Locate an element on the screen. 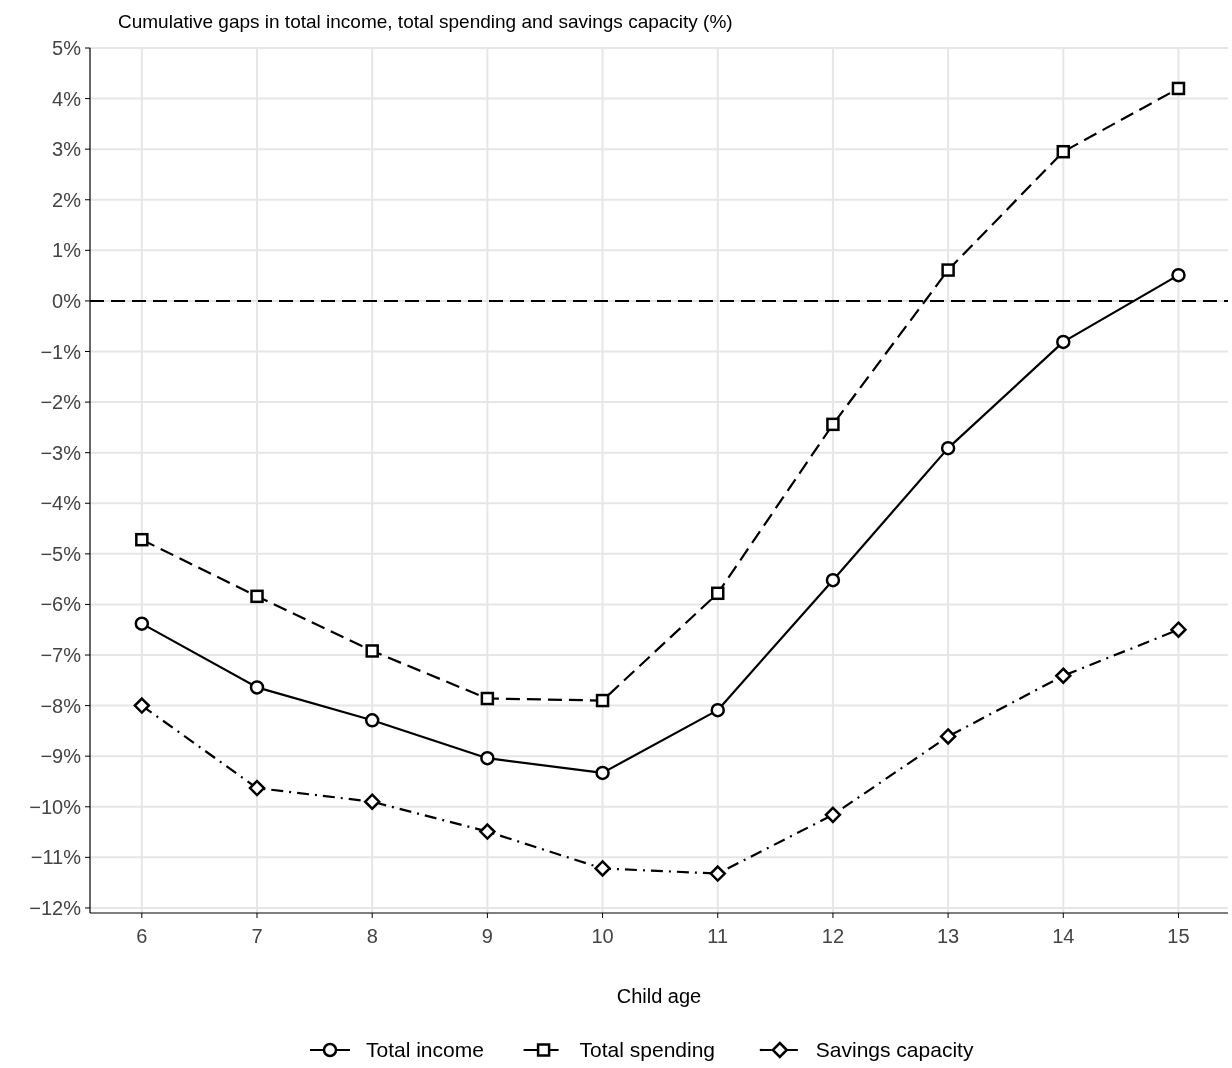 The width and height of the screenshot is (1232, 1068). y-tick-label: −10% is located at coordinates (55, 806).